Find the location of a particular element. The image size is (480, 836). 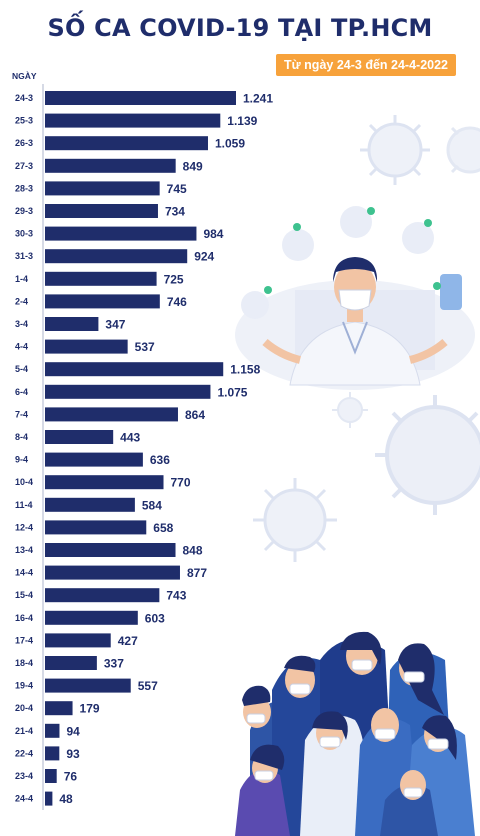

tick-label: 6-4 is located at coordinates (21, 392).